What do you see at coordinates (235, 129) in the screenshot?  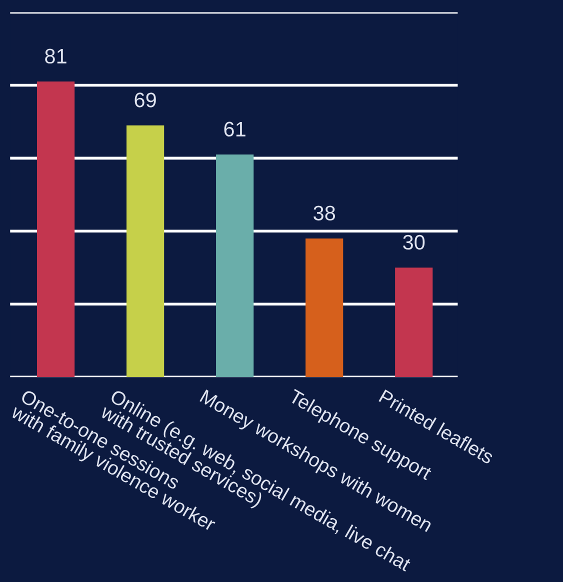 I see `data-label: 61` at bounding box center [235, 129].